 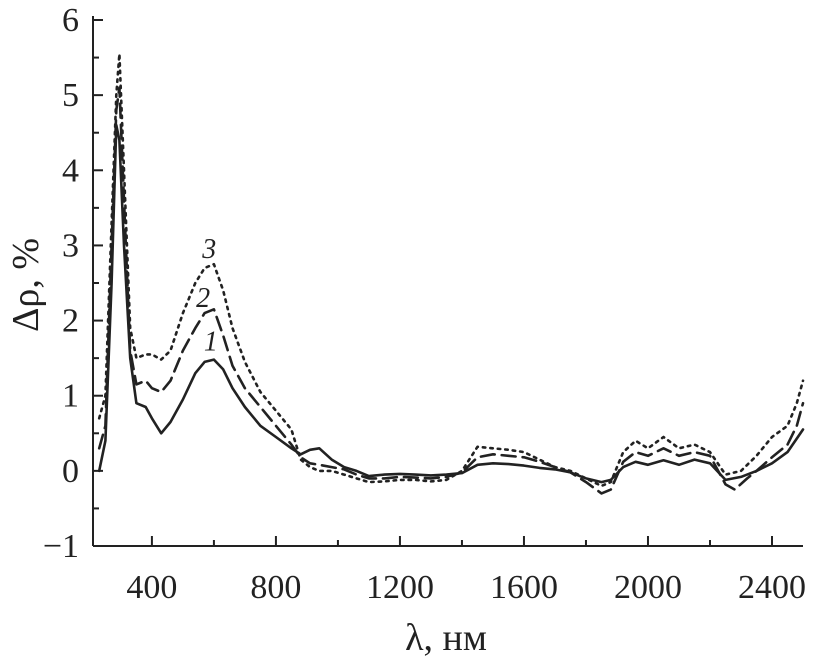 What do you see at coordinates (400, 587) in the screenshot?
I see `x-tick-label: 1200` at bounding box center [400, 587].